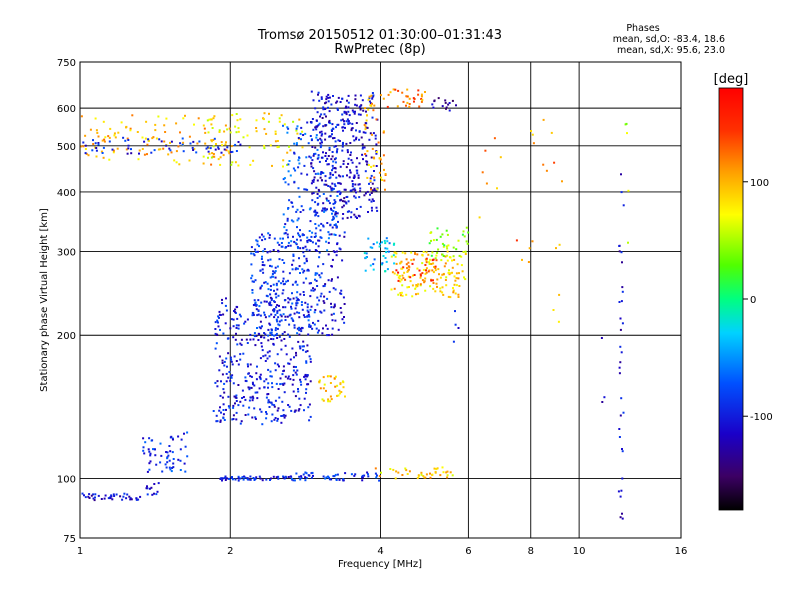 Image resolution: width=800 pixels, height=600 pixels. I want to click on phases-x-stats: mean, sd,X: 95.6, 23.0, so click(671, 50).